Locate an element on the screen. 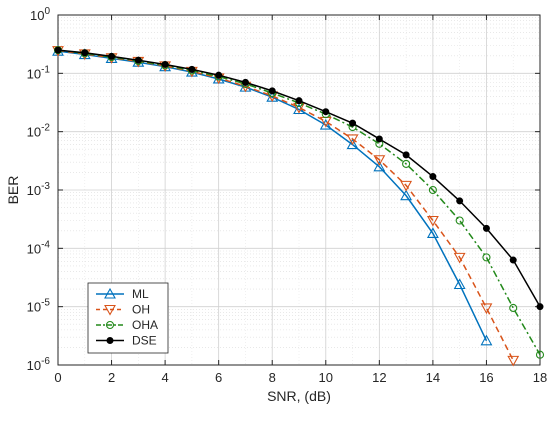 The height and width of the screenshot is (446, 550). y-axis-label: BER is located at coordinates (13, 190).